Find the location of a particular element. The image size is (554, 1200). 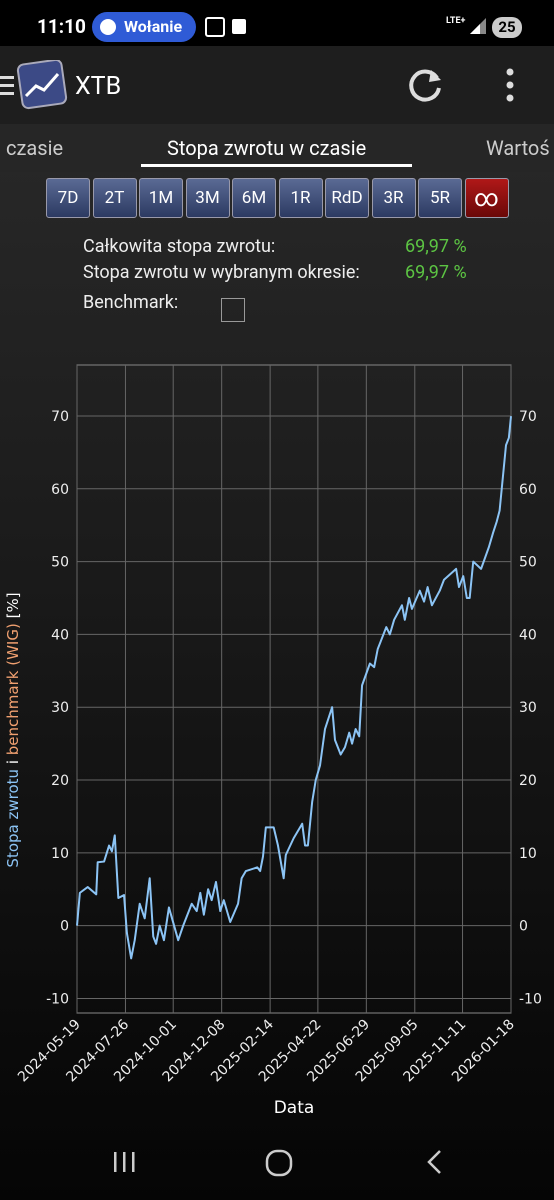

nav-bar is located at coordinates (277, 1163).